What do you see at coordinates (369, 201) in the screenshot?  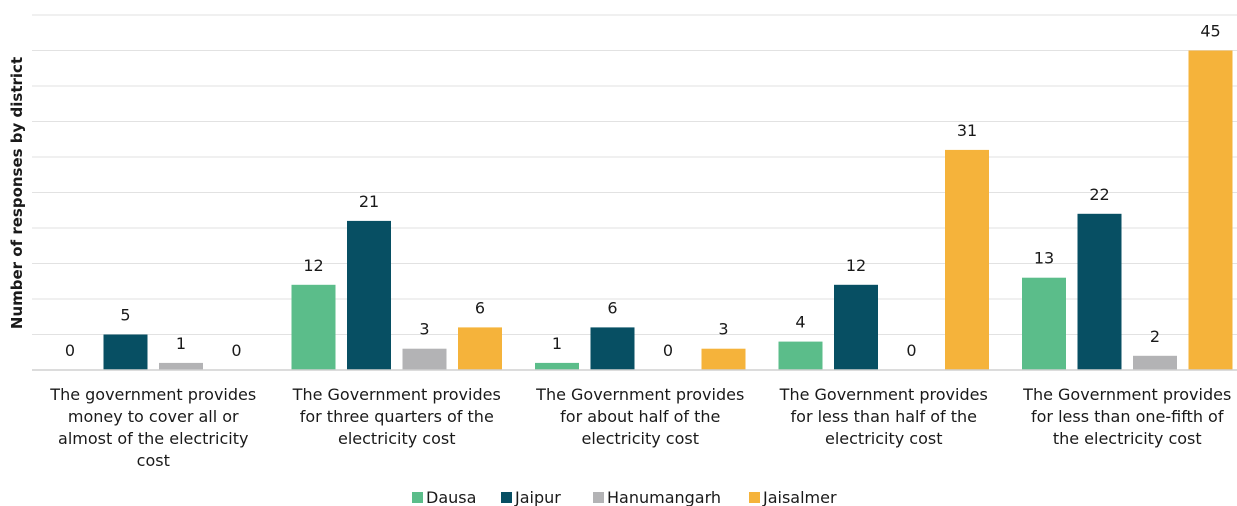 I see `data-label: 21` at bounding box center [369, 201].